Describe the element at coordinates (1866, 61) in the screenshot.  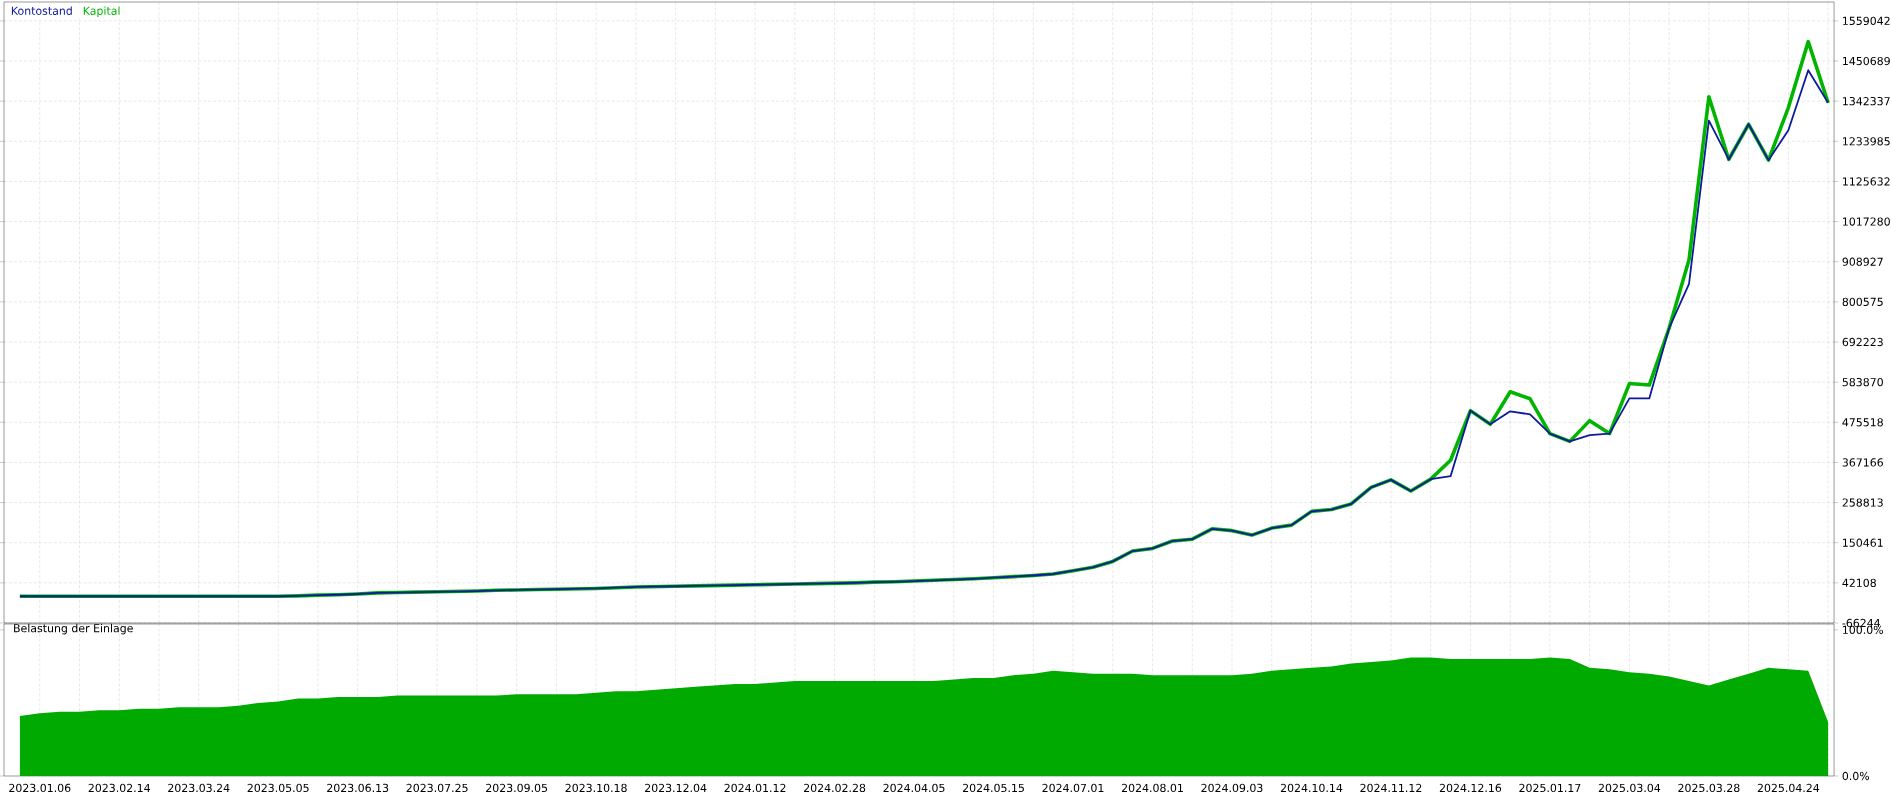
I see `y-tick-label: 1450689` at that location.